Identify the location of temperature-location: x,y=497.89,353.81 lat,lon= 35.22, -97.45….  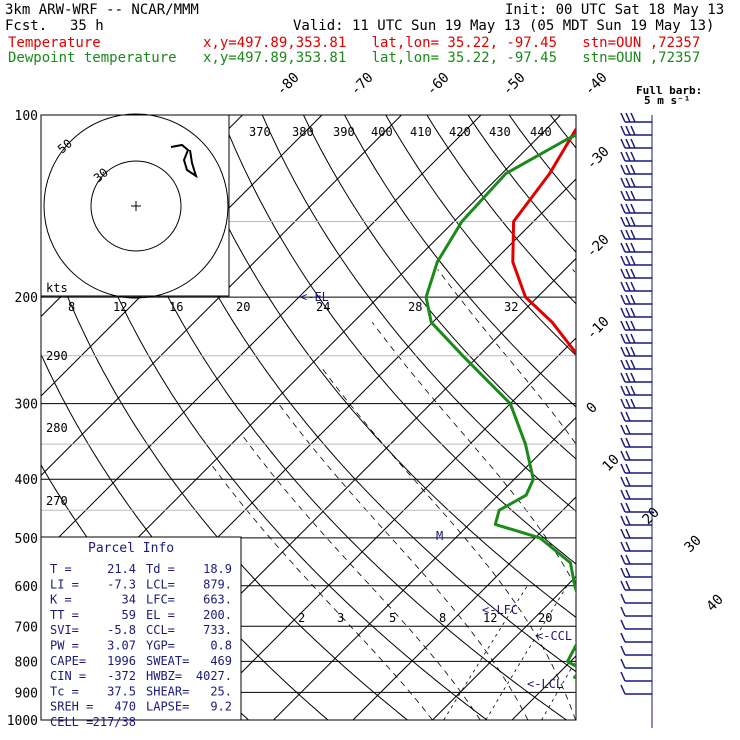
(452, 43).